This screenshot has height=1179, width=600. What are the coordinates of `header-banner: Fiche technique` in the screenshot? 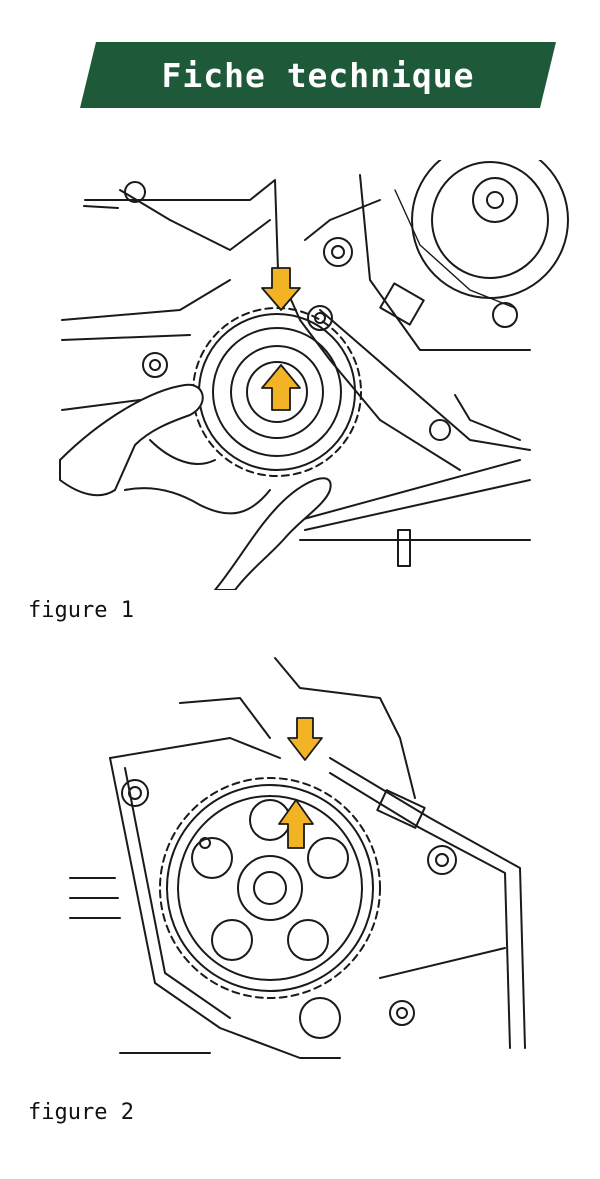 It's located at (318, 75).